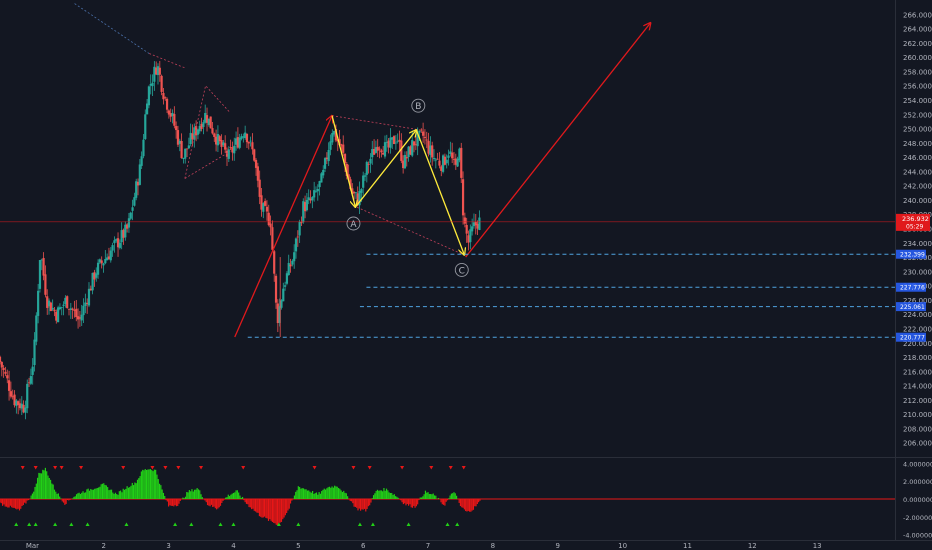 Image resolution: width=932 pixels, height=550 pixels. Describe the element at coordinates (917, 201) in the screenshot. I see `price-tick-label: 240.000` at that location.